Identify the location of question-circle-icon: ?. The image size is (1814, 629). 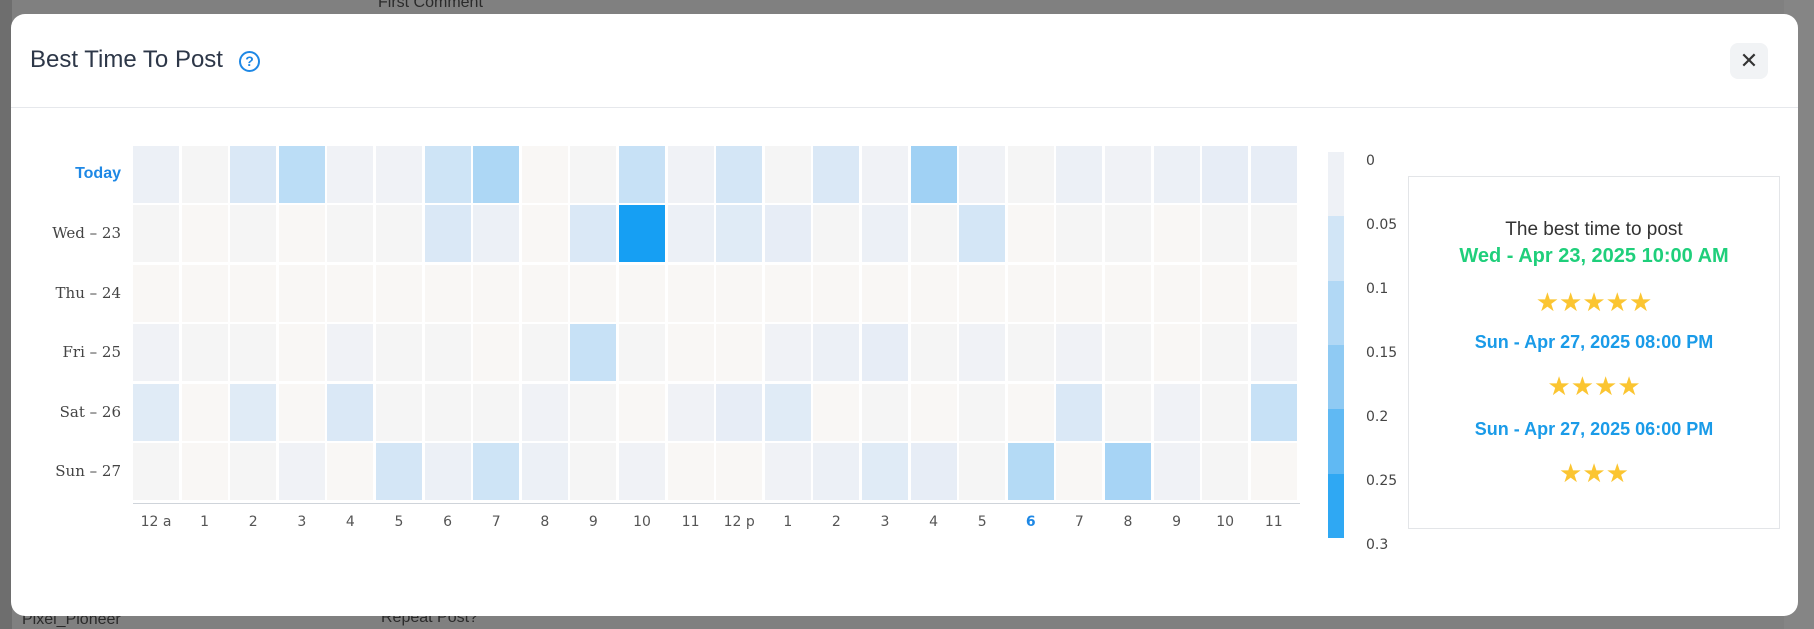
(249, 61).